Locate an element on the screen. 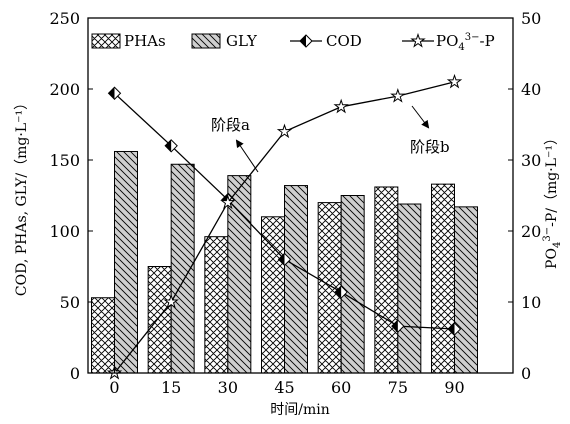 This screenshot has width=570, height=424. left-tick-label-200: 200 is located at coordinates (64, 89).